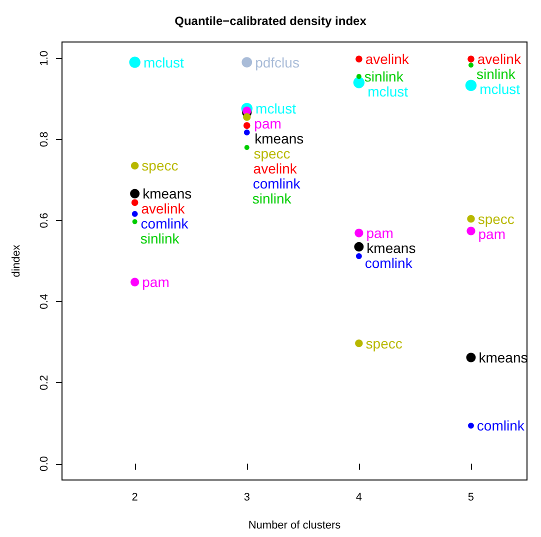 This screenshot has width=541, height=537. I want to click on y-tick-label: 0.2, so click(44, 382).